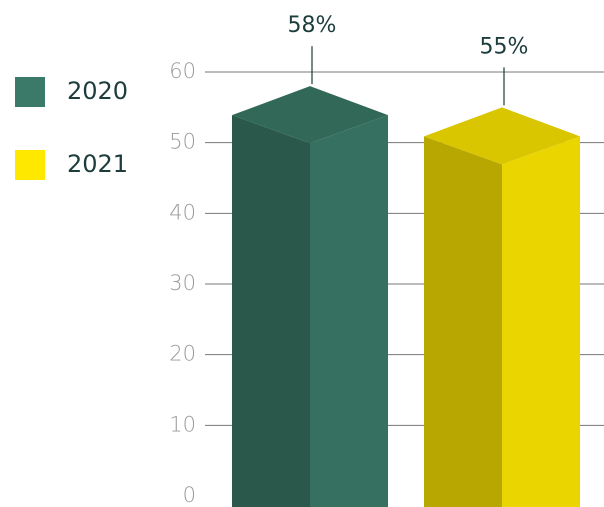 This screenshot has height=507, width=604. I want to click on y-tick-label: 20, so click(182, 354).